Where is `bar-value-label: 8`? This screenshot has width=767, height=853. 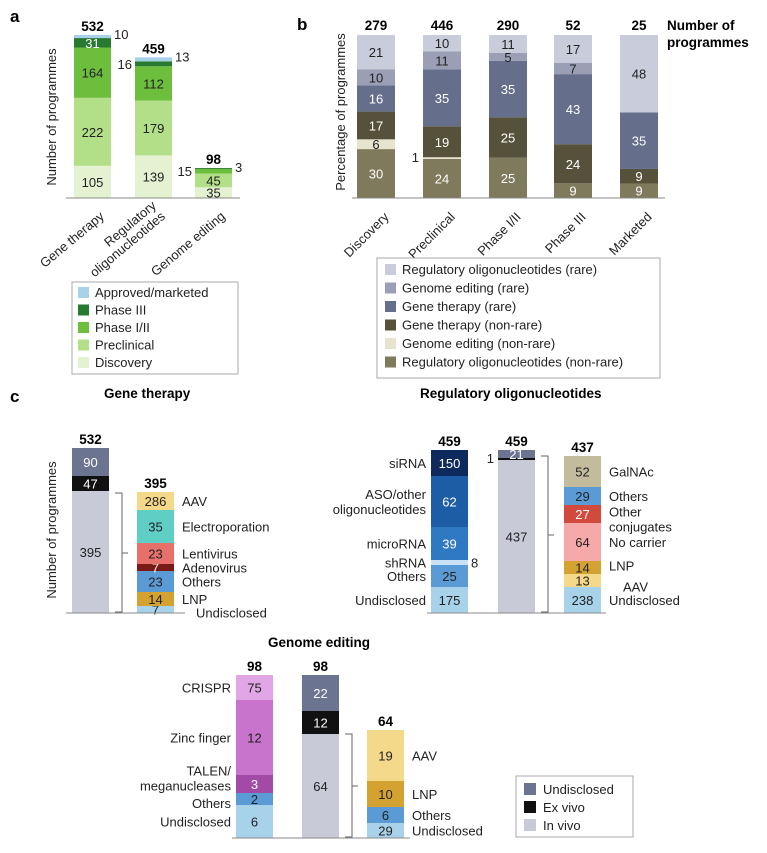 bar-value-label: 8 is located at coordinates (474, 563).